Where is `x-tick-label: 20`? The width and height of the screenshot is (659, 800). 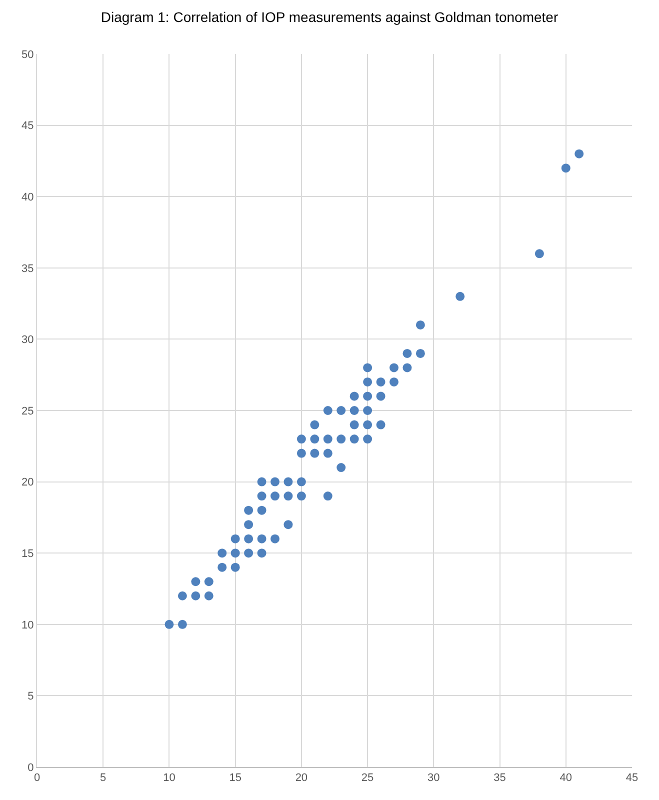
x-tick-label: 20 is located at coordinates (301, 778).